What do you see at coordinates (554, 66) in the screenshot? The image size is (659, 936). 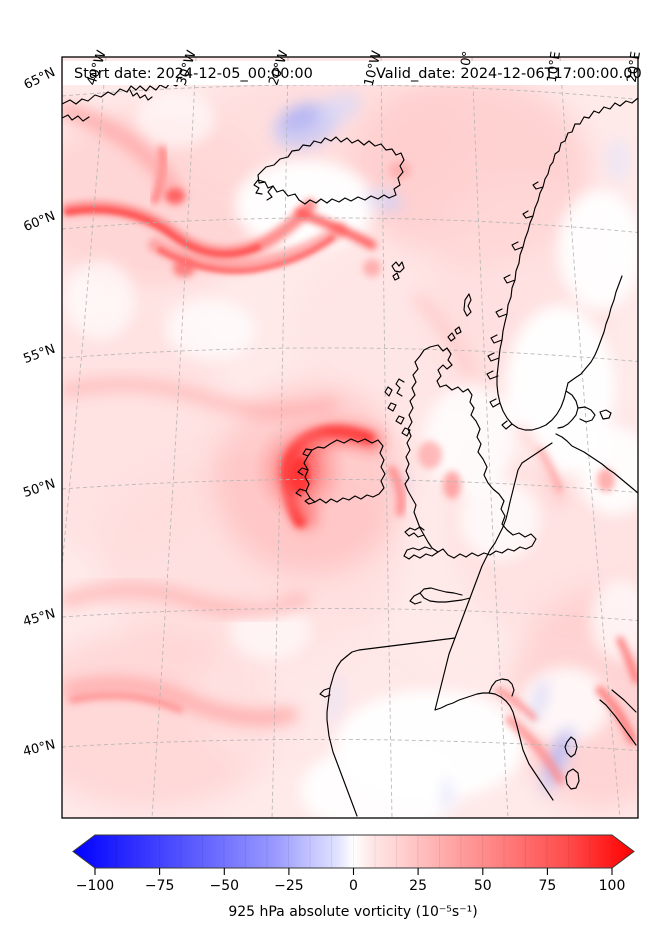 I see `lon-label-5: 10°E` at bounding box center [554, 66].